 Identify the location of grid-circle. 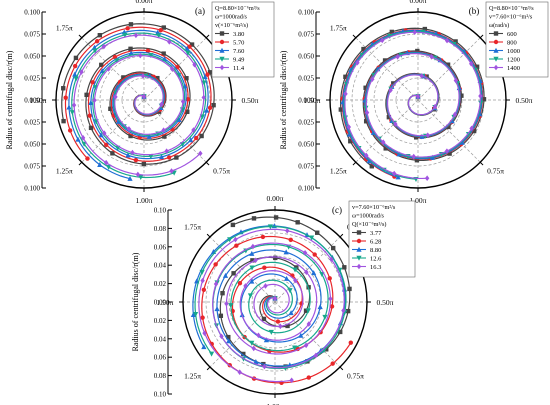
(418, 100).